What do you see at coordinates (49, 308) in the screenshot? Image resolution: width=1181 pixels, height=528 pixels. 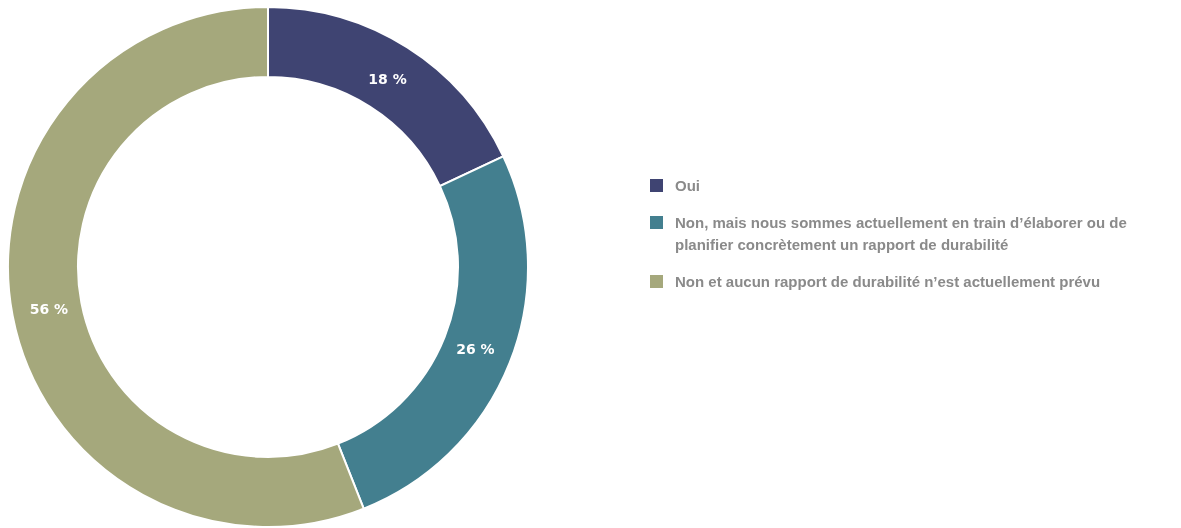 I see `data-label: 56 %` at bounding box center [49, 308].